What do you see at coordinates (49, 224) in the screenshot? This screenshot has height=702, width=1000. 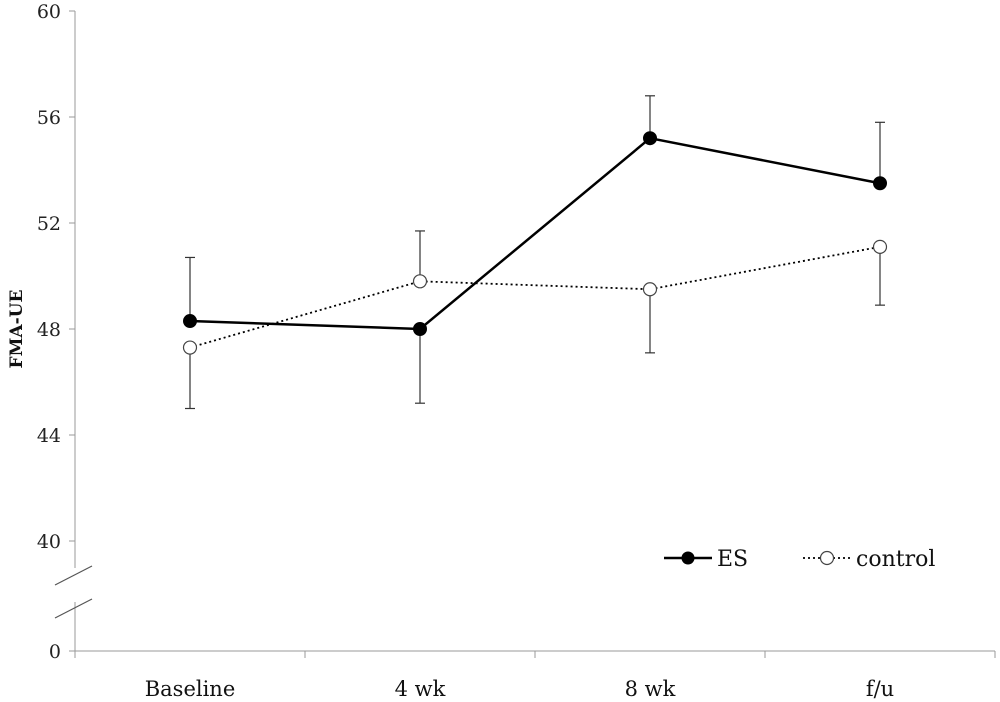 I see `y-tick-label: 52` at bounding box center [49, 224].